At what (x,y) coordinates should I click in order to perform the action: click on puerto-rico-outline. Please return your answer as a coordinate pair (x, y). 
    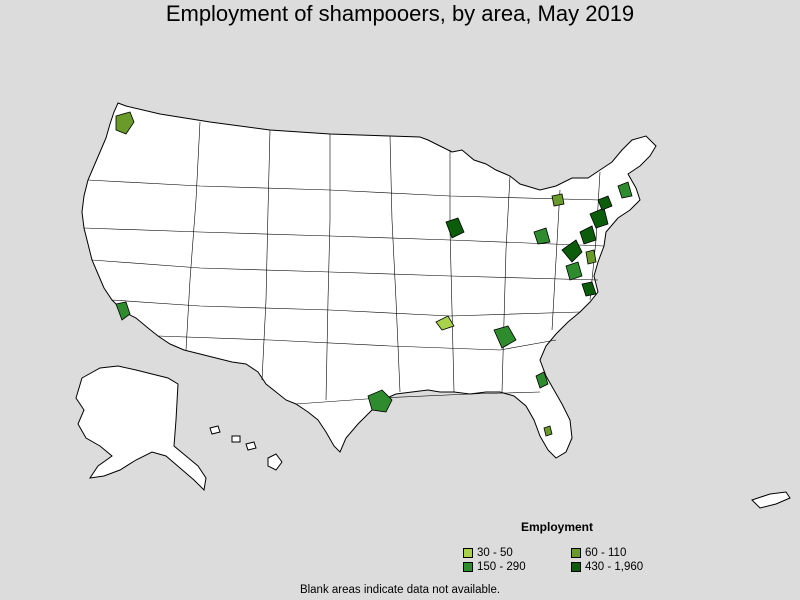
    Looking at the image, I should click on (771, 500).